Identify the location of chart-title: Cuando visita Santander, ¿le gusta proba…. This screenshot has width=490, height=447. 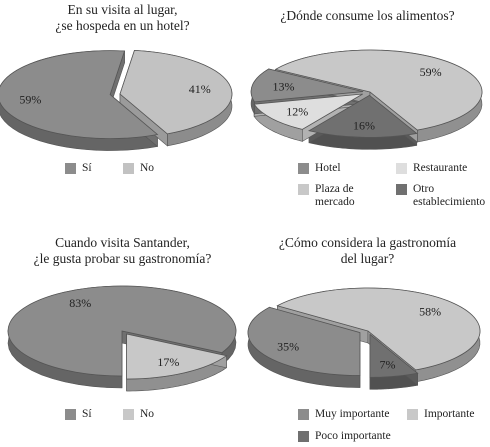
(122, 251).